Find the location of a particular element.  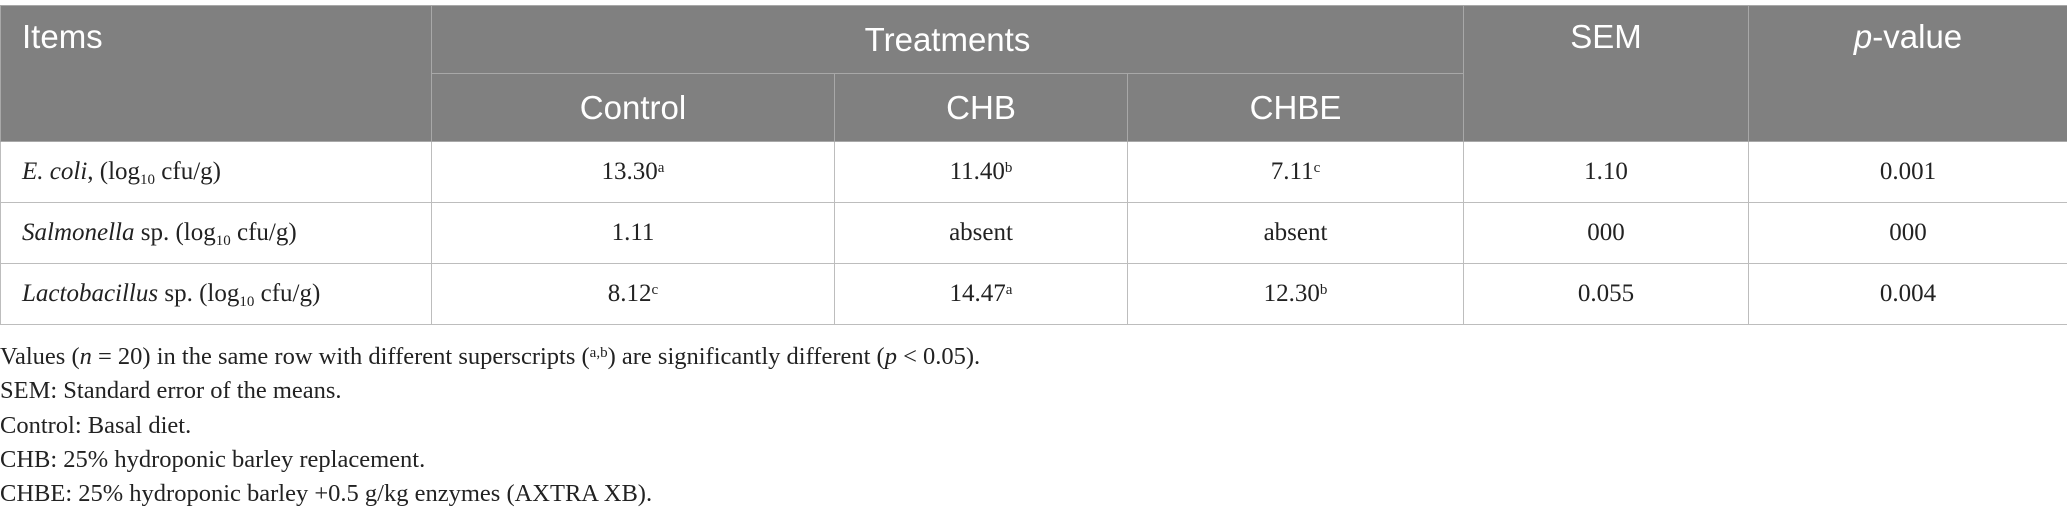

item-cell: Salmonella sp. (log10 cfu/g) is located at coordinates (216, 233).